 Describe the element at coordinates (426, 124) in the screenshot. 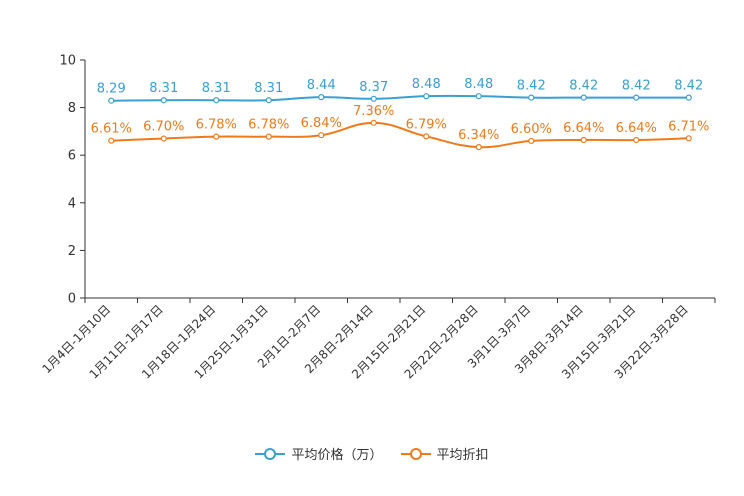

I see `data-label: 6.79%` at that location.